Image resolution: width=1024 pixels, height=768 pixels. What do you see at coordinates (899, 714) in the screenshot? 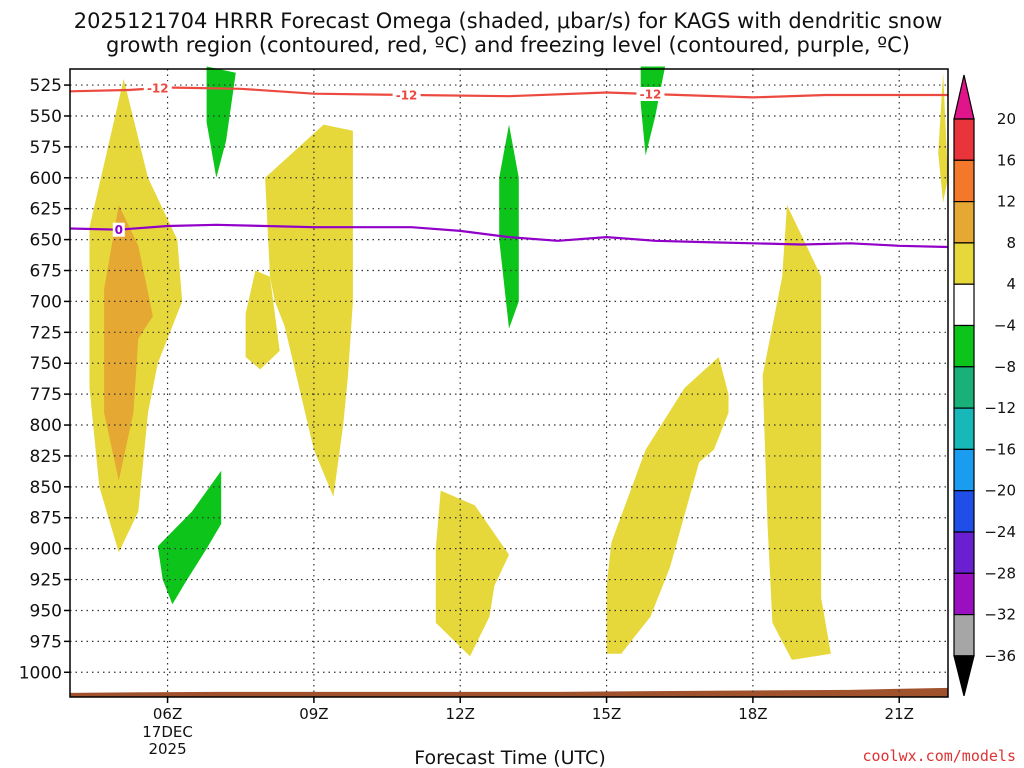
I see `x-tick-label-21Z: 21Z` at bounding box center [899, 714].